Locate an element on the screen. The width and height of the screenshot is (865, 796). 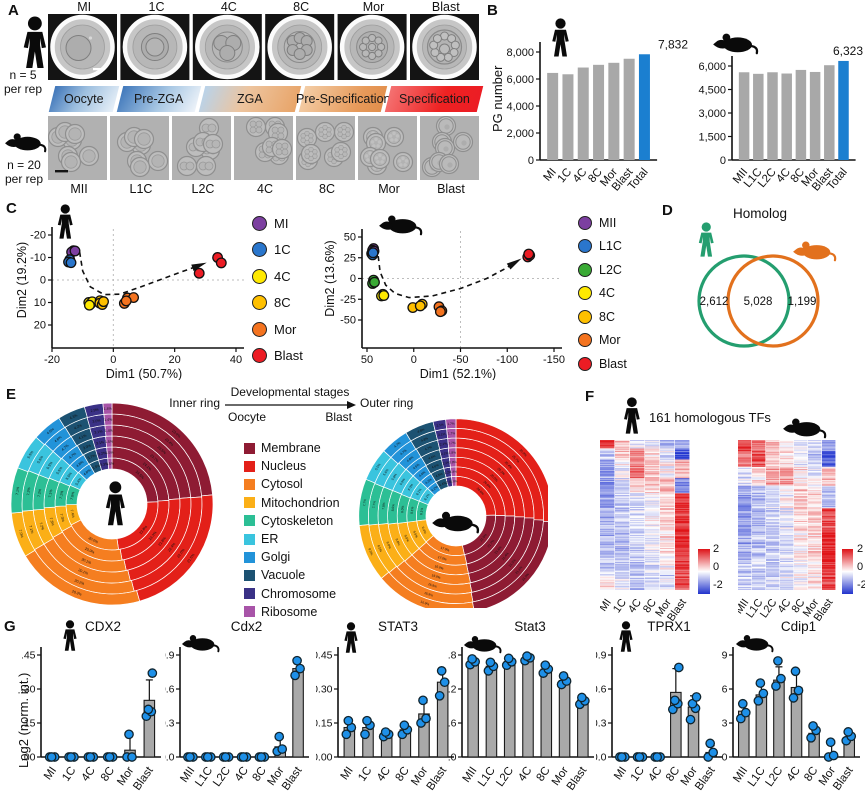
svg-text: 21.6% is located at coordinates (498, 550).